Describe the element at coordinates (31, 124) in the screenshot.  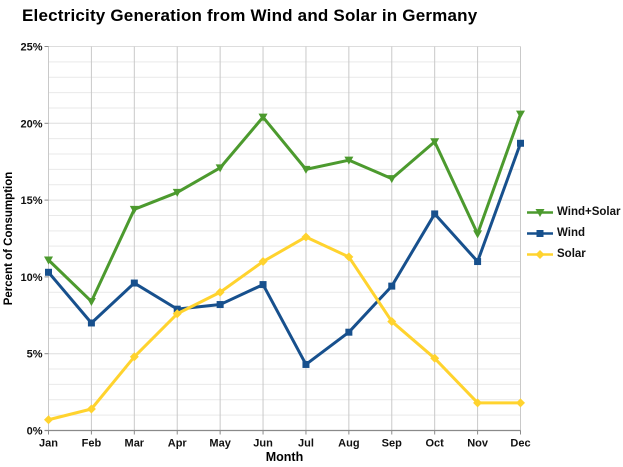
I see `y-tick-label: 20%` at that location.